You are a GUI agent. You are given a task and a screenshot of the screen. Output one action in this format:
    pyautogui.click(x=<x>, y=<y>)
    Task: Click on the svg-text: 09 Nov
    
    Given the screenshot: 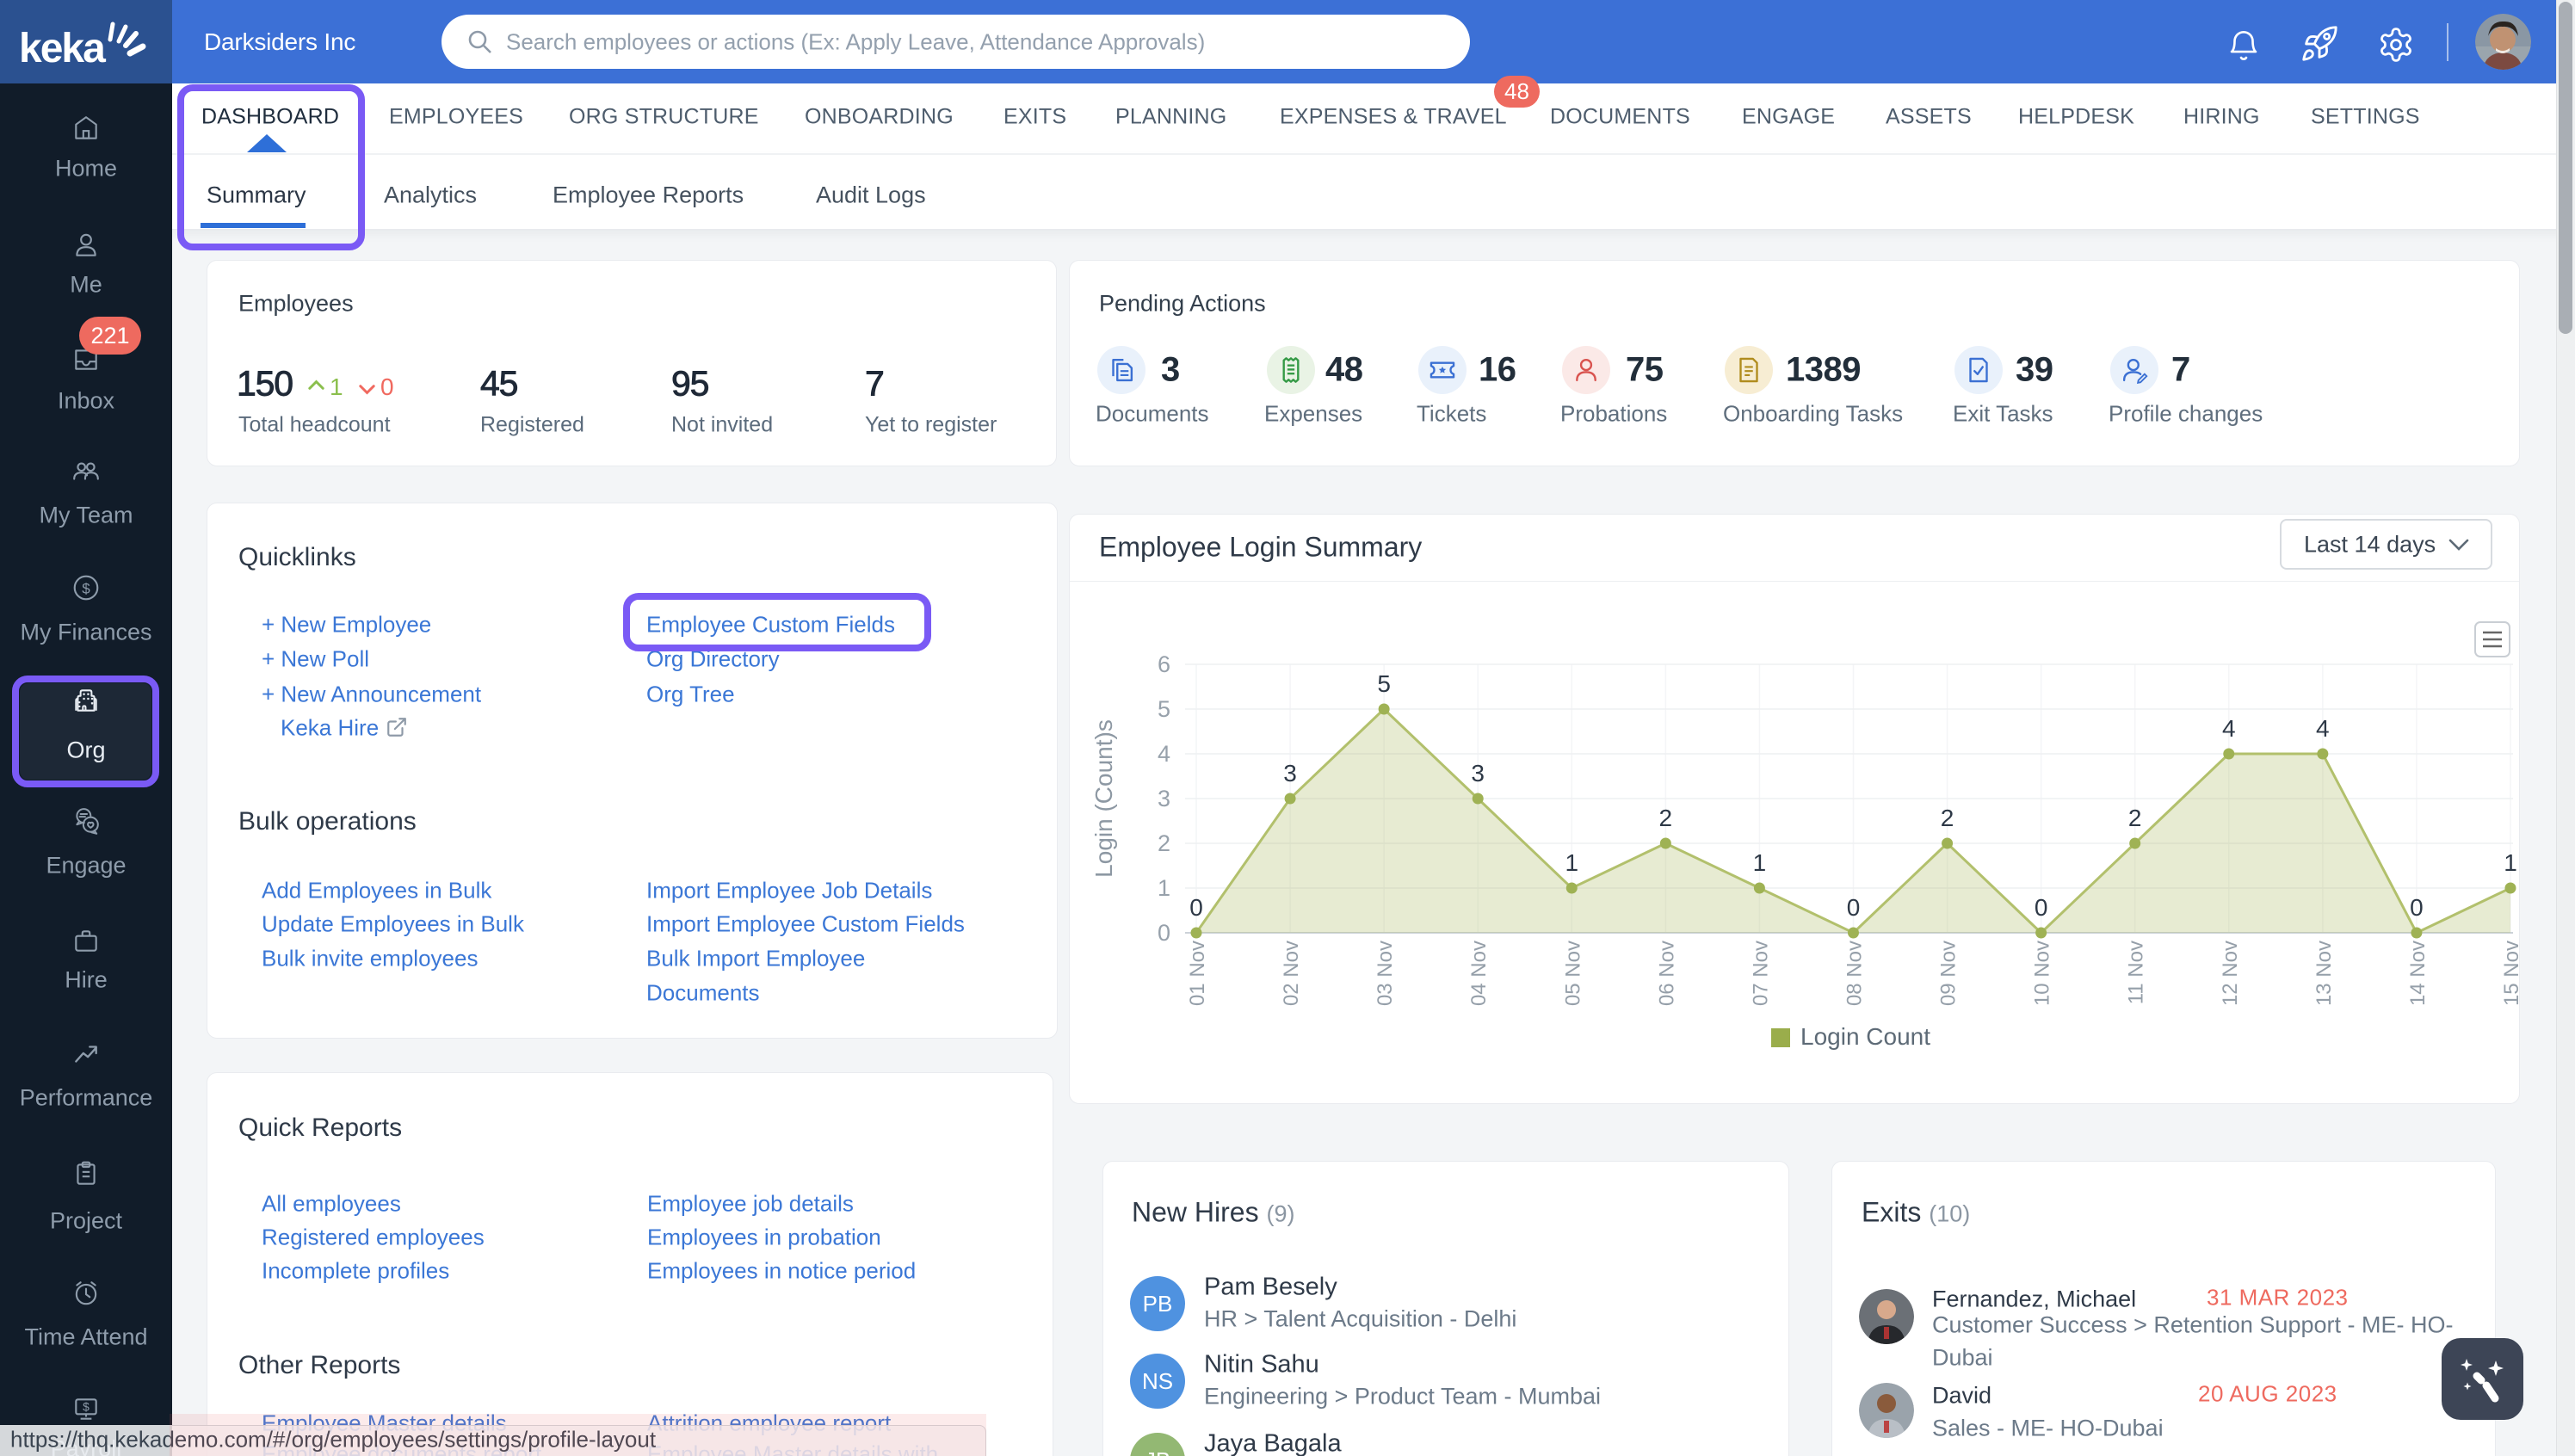 What is the action you would take?
    pyautogui.click(x=1949, y=974)
    